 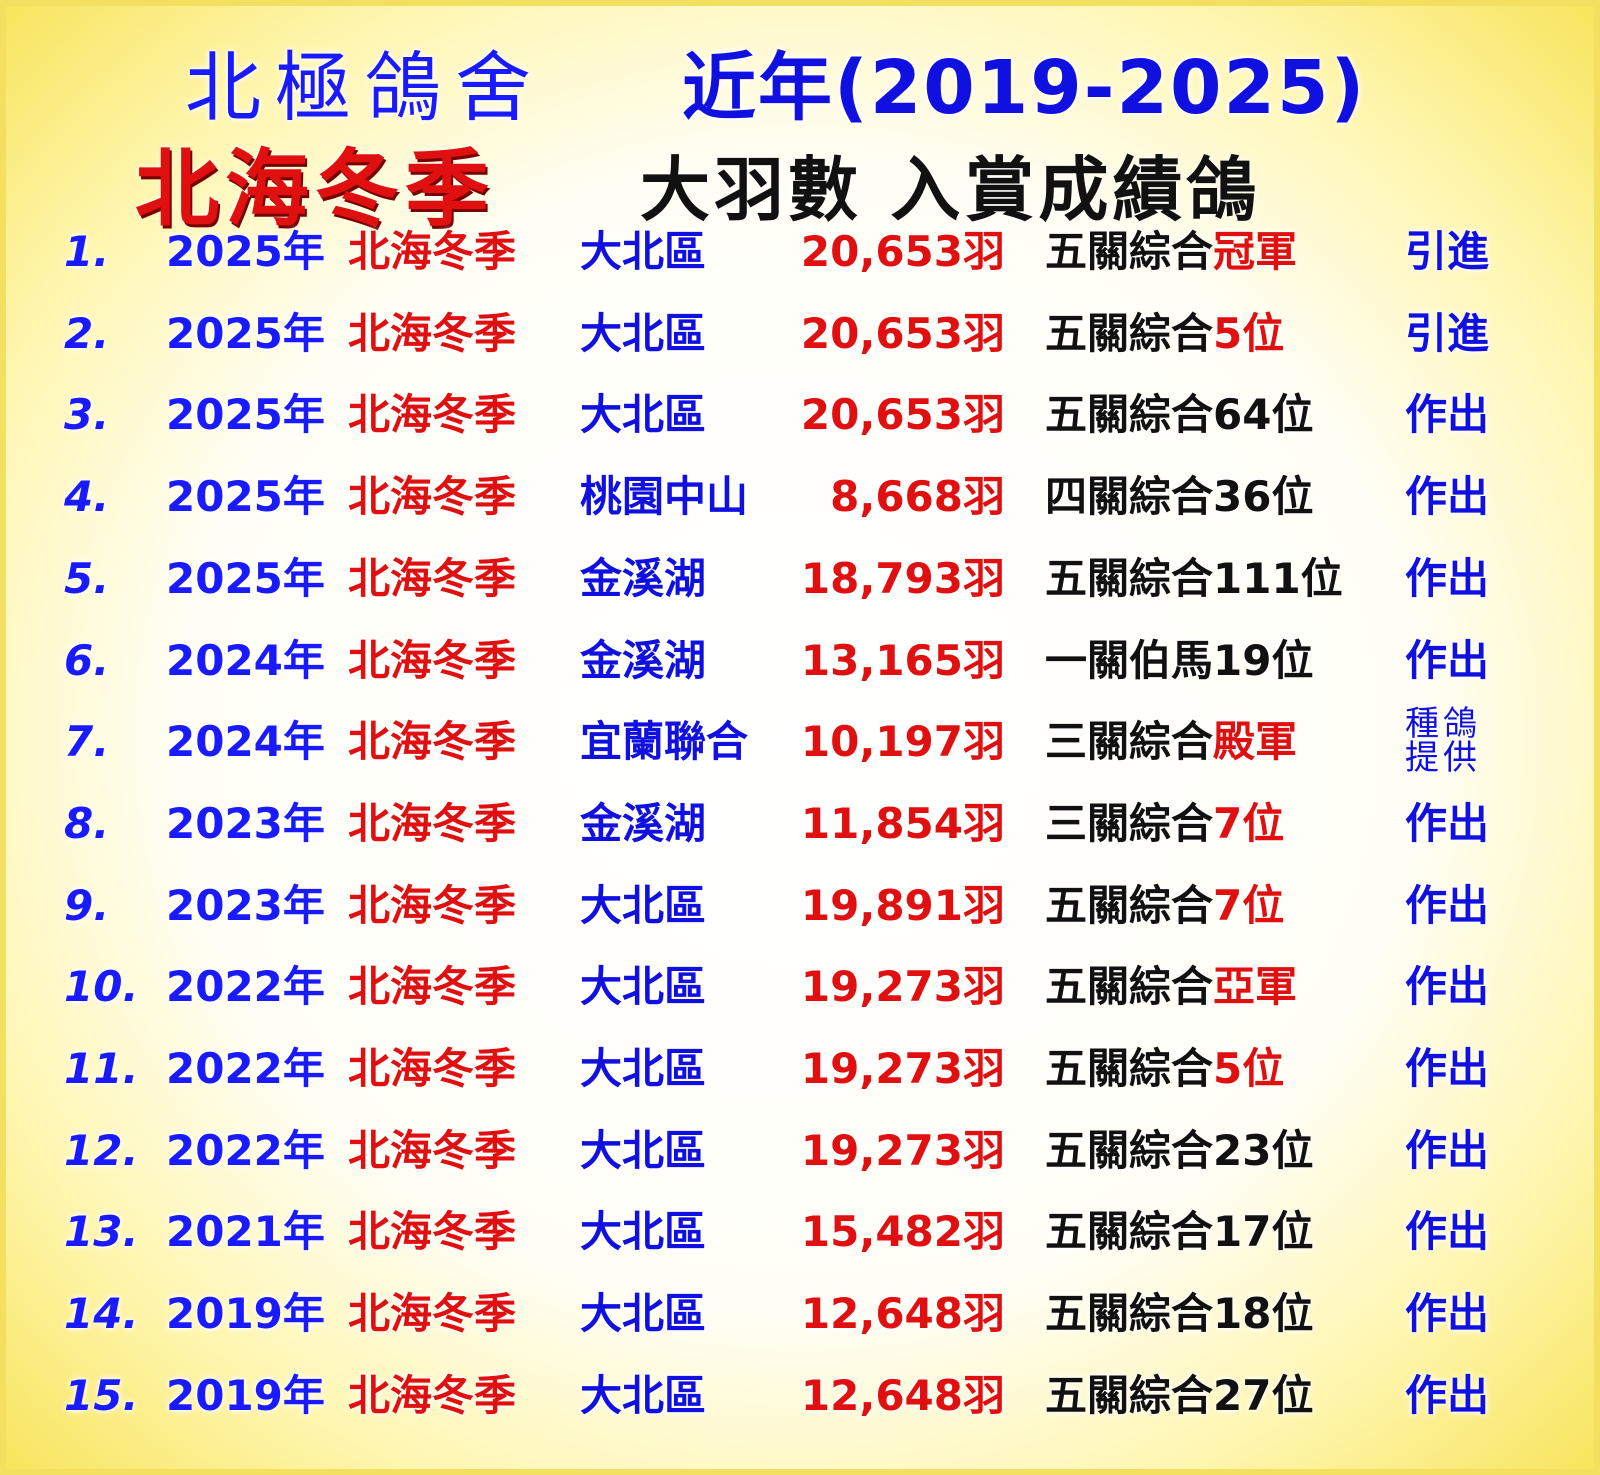 What do you see at coordinates (1171, 987) in the screenshot?
I see `result: 五關綜合亞軍` at bounding box center [1171, 987].